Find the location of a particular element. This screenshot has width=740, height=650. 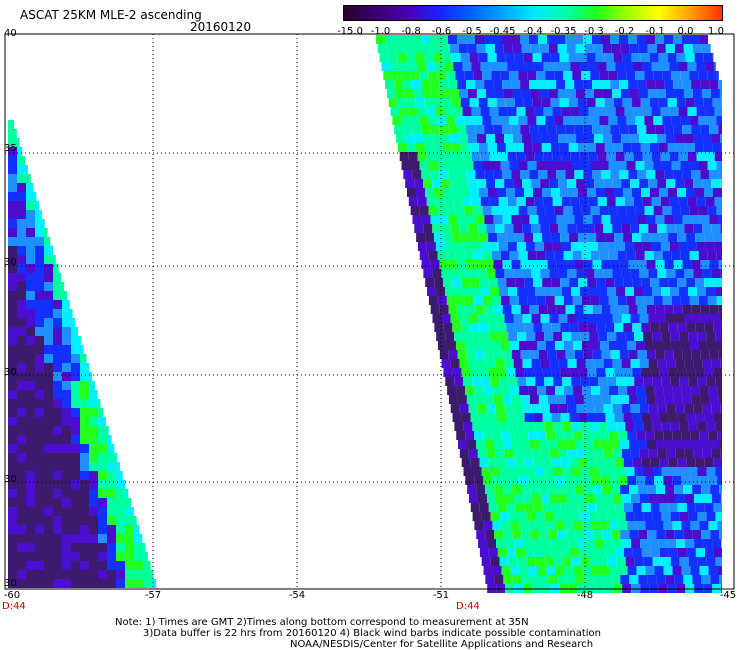

lat-label: 35 is located at coordinates (10, 148).